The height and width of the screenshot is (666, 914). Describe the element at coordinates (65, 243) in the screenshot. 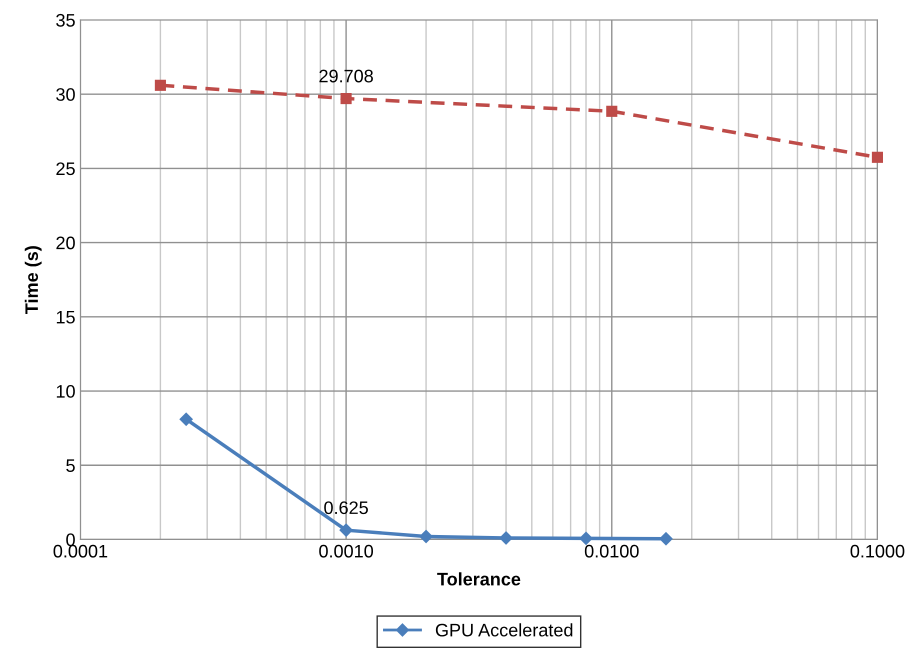

I see `y-tick-label: 20` at that location.